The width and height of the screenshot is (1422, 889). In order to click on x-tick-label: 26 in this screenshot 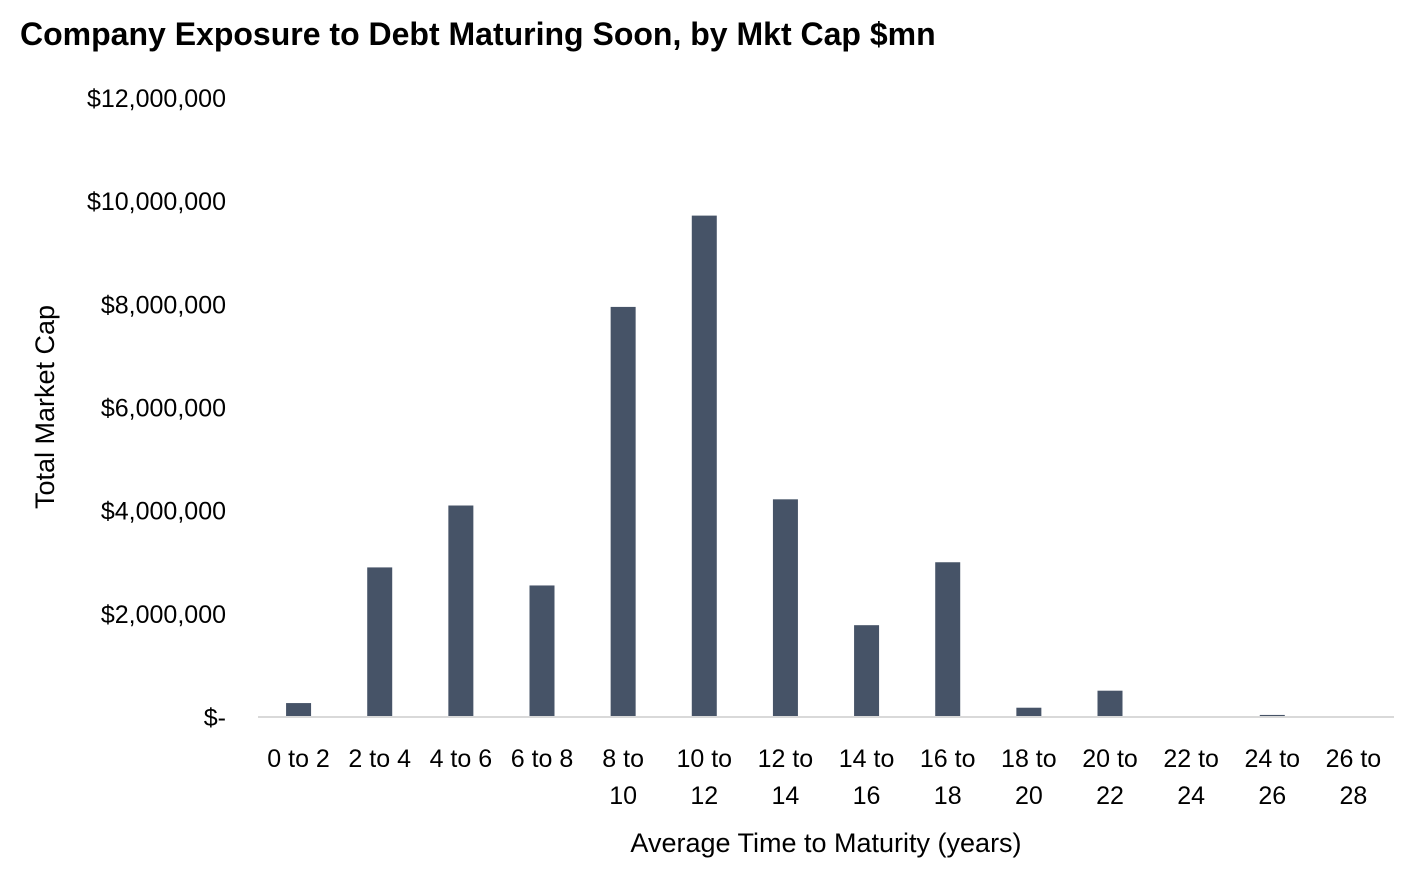, I will do `click(1272, 796)`.